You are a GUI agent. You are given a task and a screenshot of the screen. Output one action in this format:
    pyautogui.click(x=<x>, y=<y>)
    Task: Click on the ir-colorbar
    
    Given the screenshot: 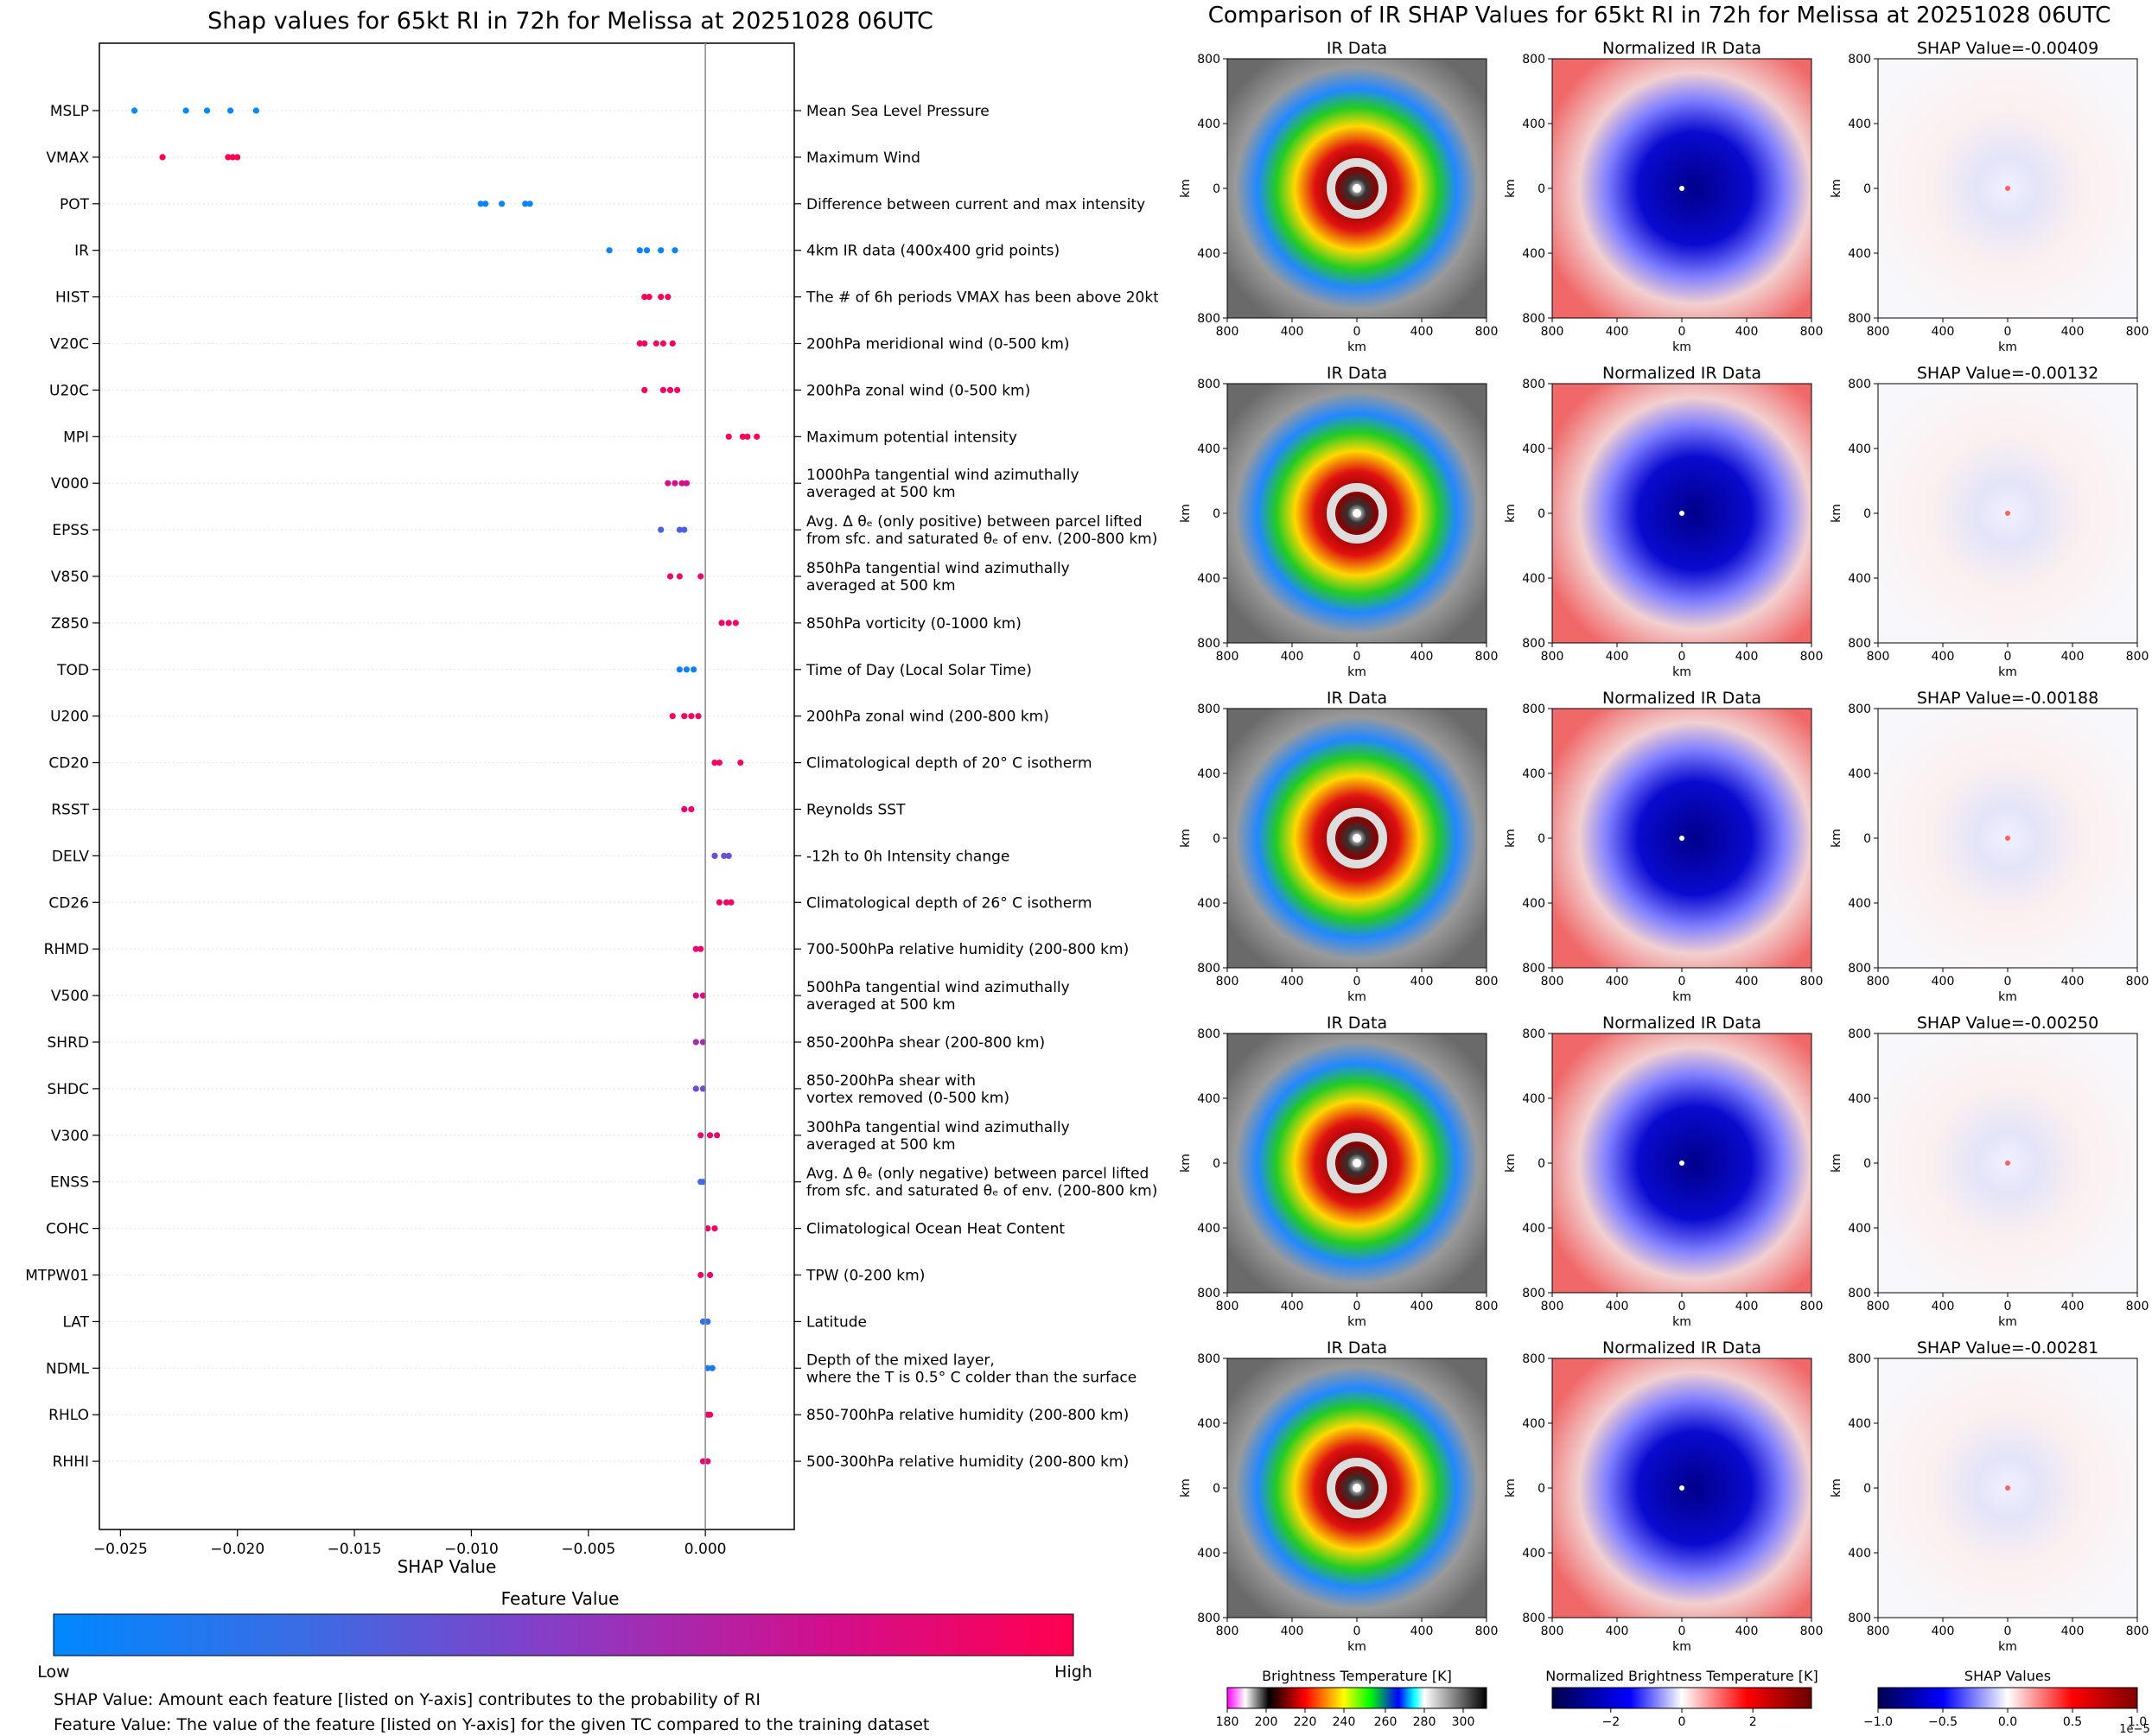 What is the action you would take?
    pyautogui.click(x=1356, y=1698)
    